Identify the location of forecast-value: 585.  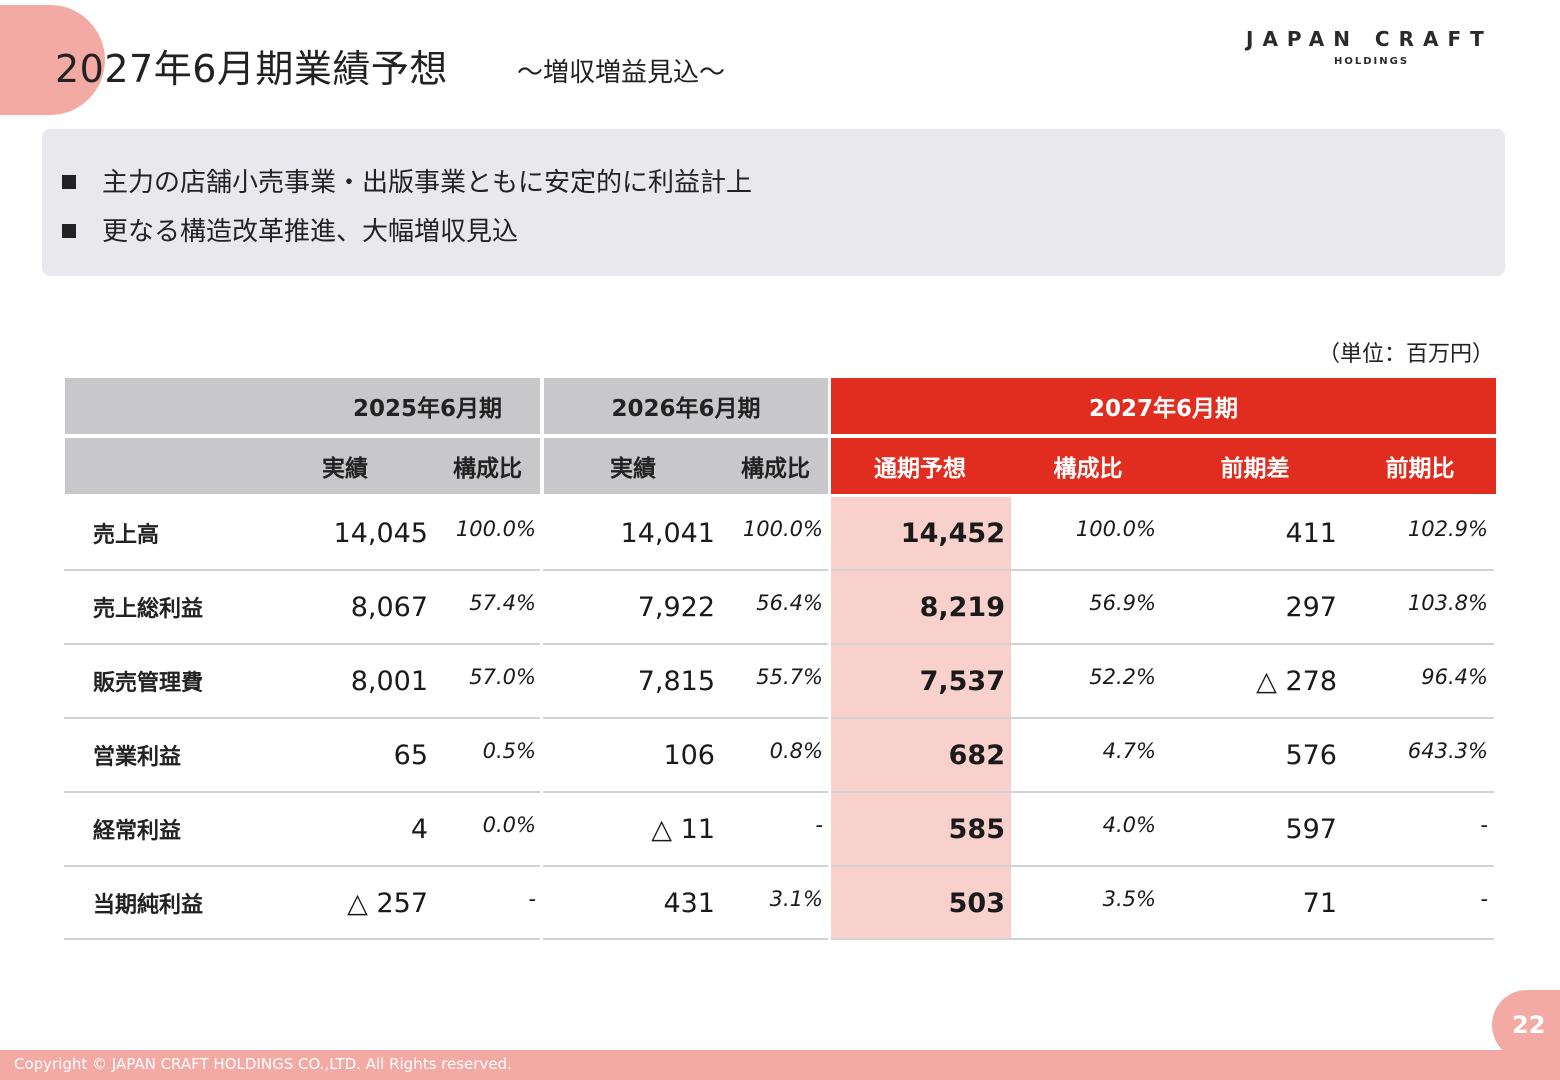
(976, 829).